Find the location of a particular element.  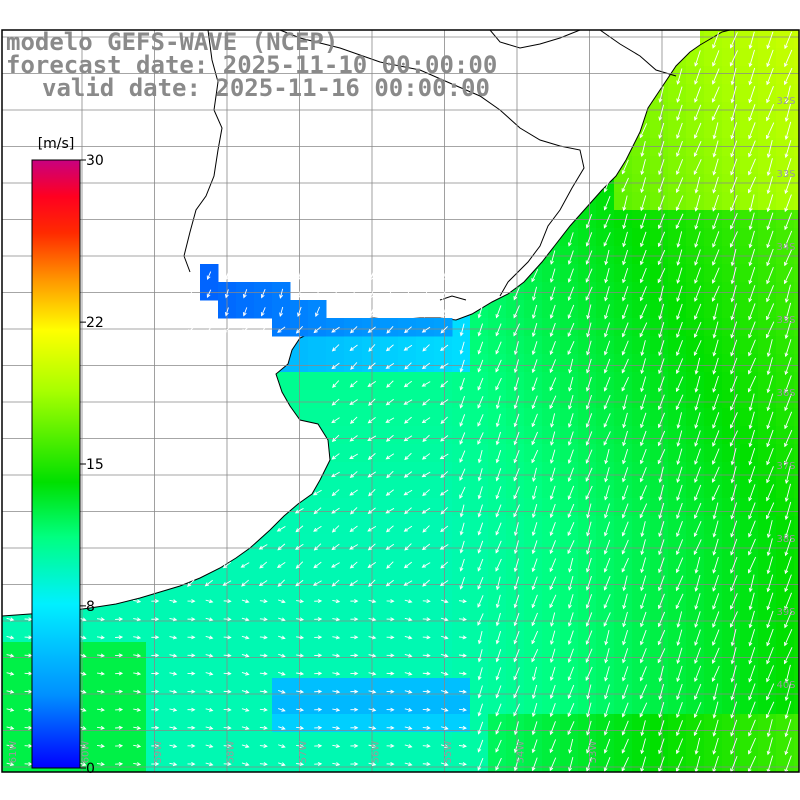

longitude-label: 57W is located at coordinates (303, 752).